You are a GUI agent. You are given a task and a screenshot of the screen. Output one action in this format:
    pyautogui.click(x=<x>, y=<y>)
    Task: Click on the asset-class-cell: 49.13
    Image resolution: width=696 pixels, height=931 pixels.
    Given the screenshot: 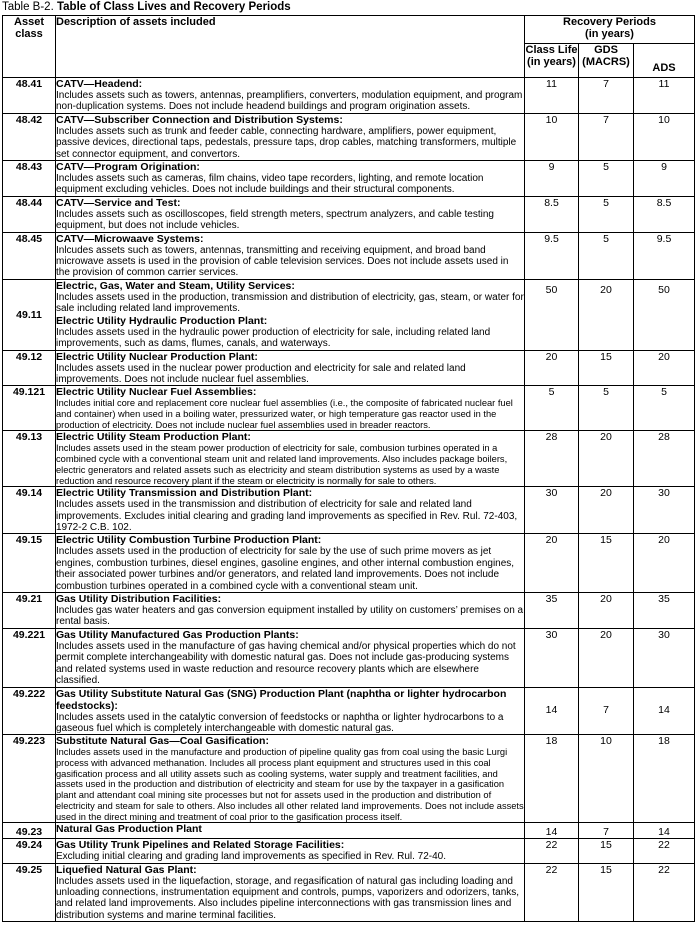 What is the action you would take?
    pyautogui.click(x=29, y=459)
    